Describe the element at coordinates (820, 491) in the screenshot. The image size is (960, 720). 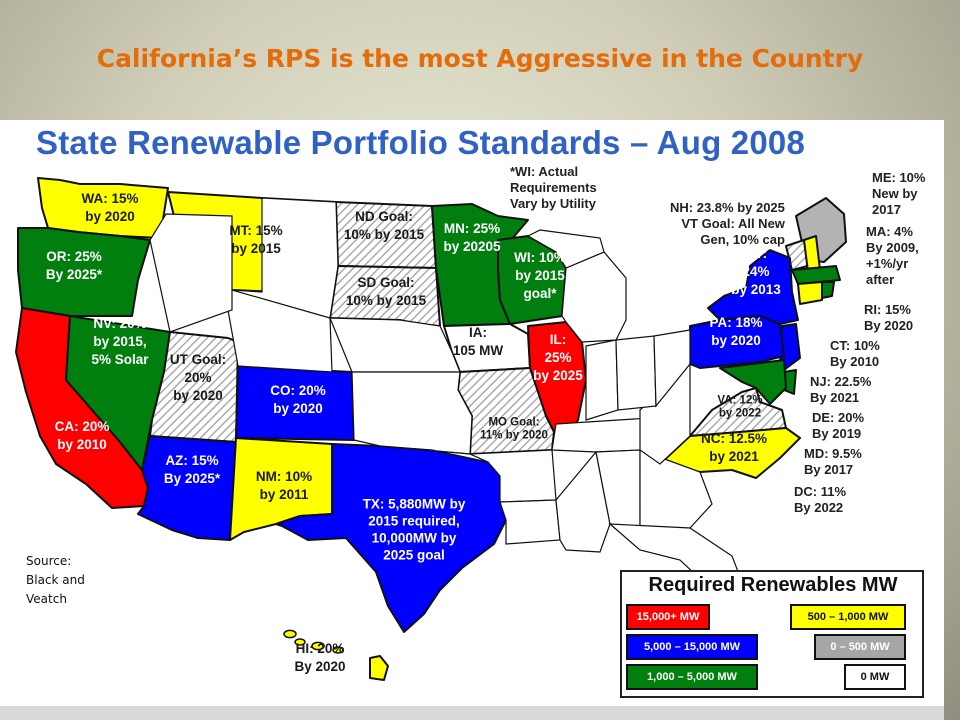
I see `note-line: DC: 11%` at that location.